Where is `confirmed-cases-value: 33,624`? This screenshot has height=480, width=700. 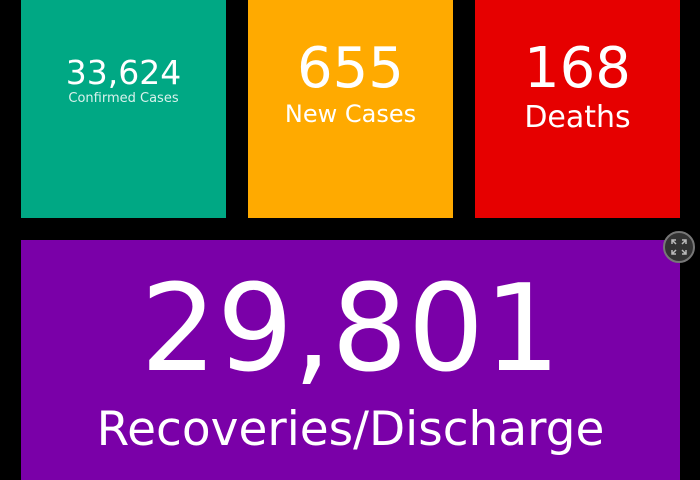 confirmed-cases-value: 33,624 is located at coordinates (123, 72).